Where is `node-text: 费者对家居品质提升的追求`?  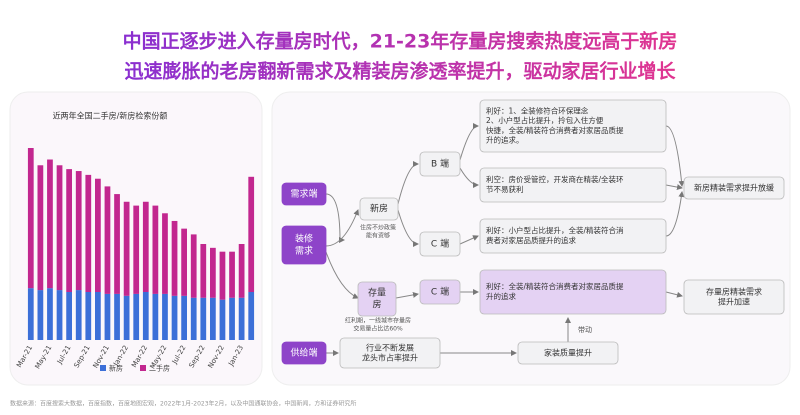 node-text: 费者对家居品质提升的追求 is located at coordinates (531, 240).